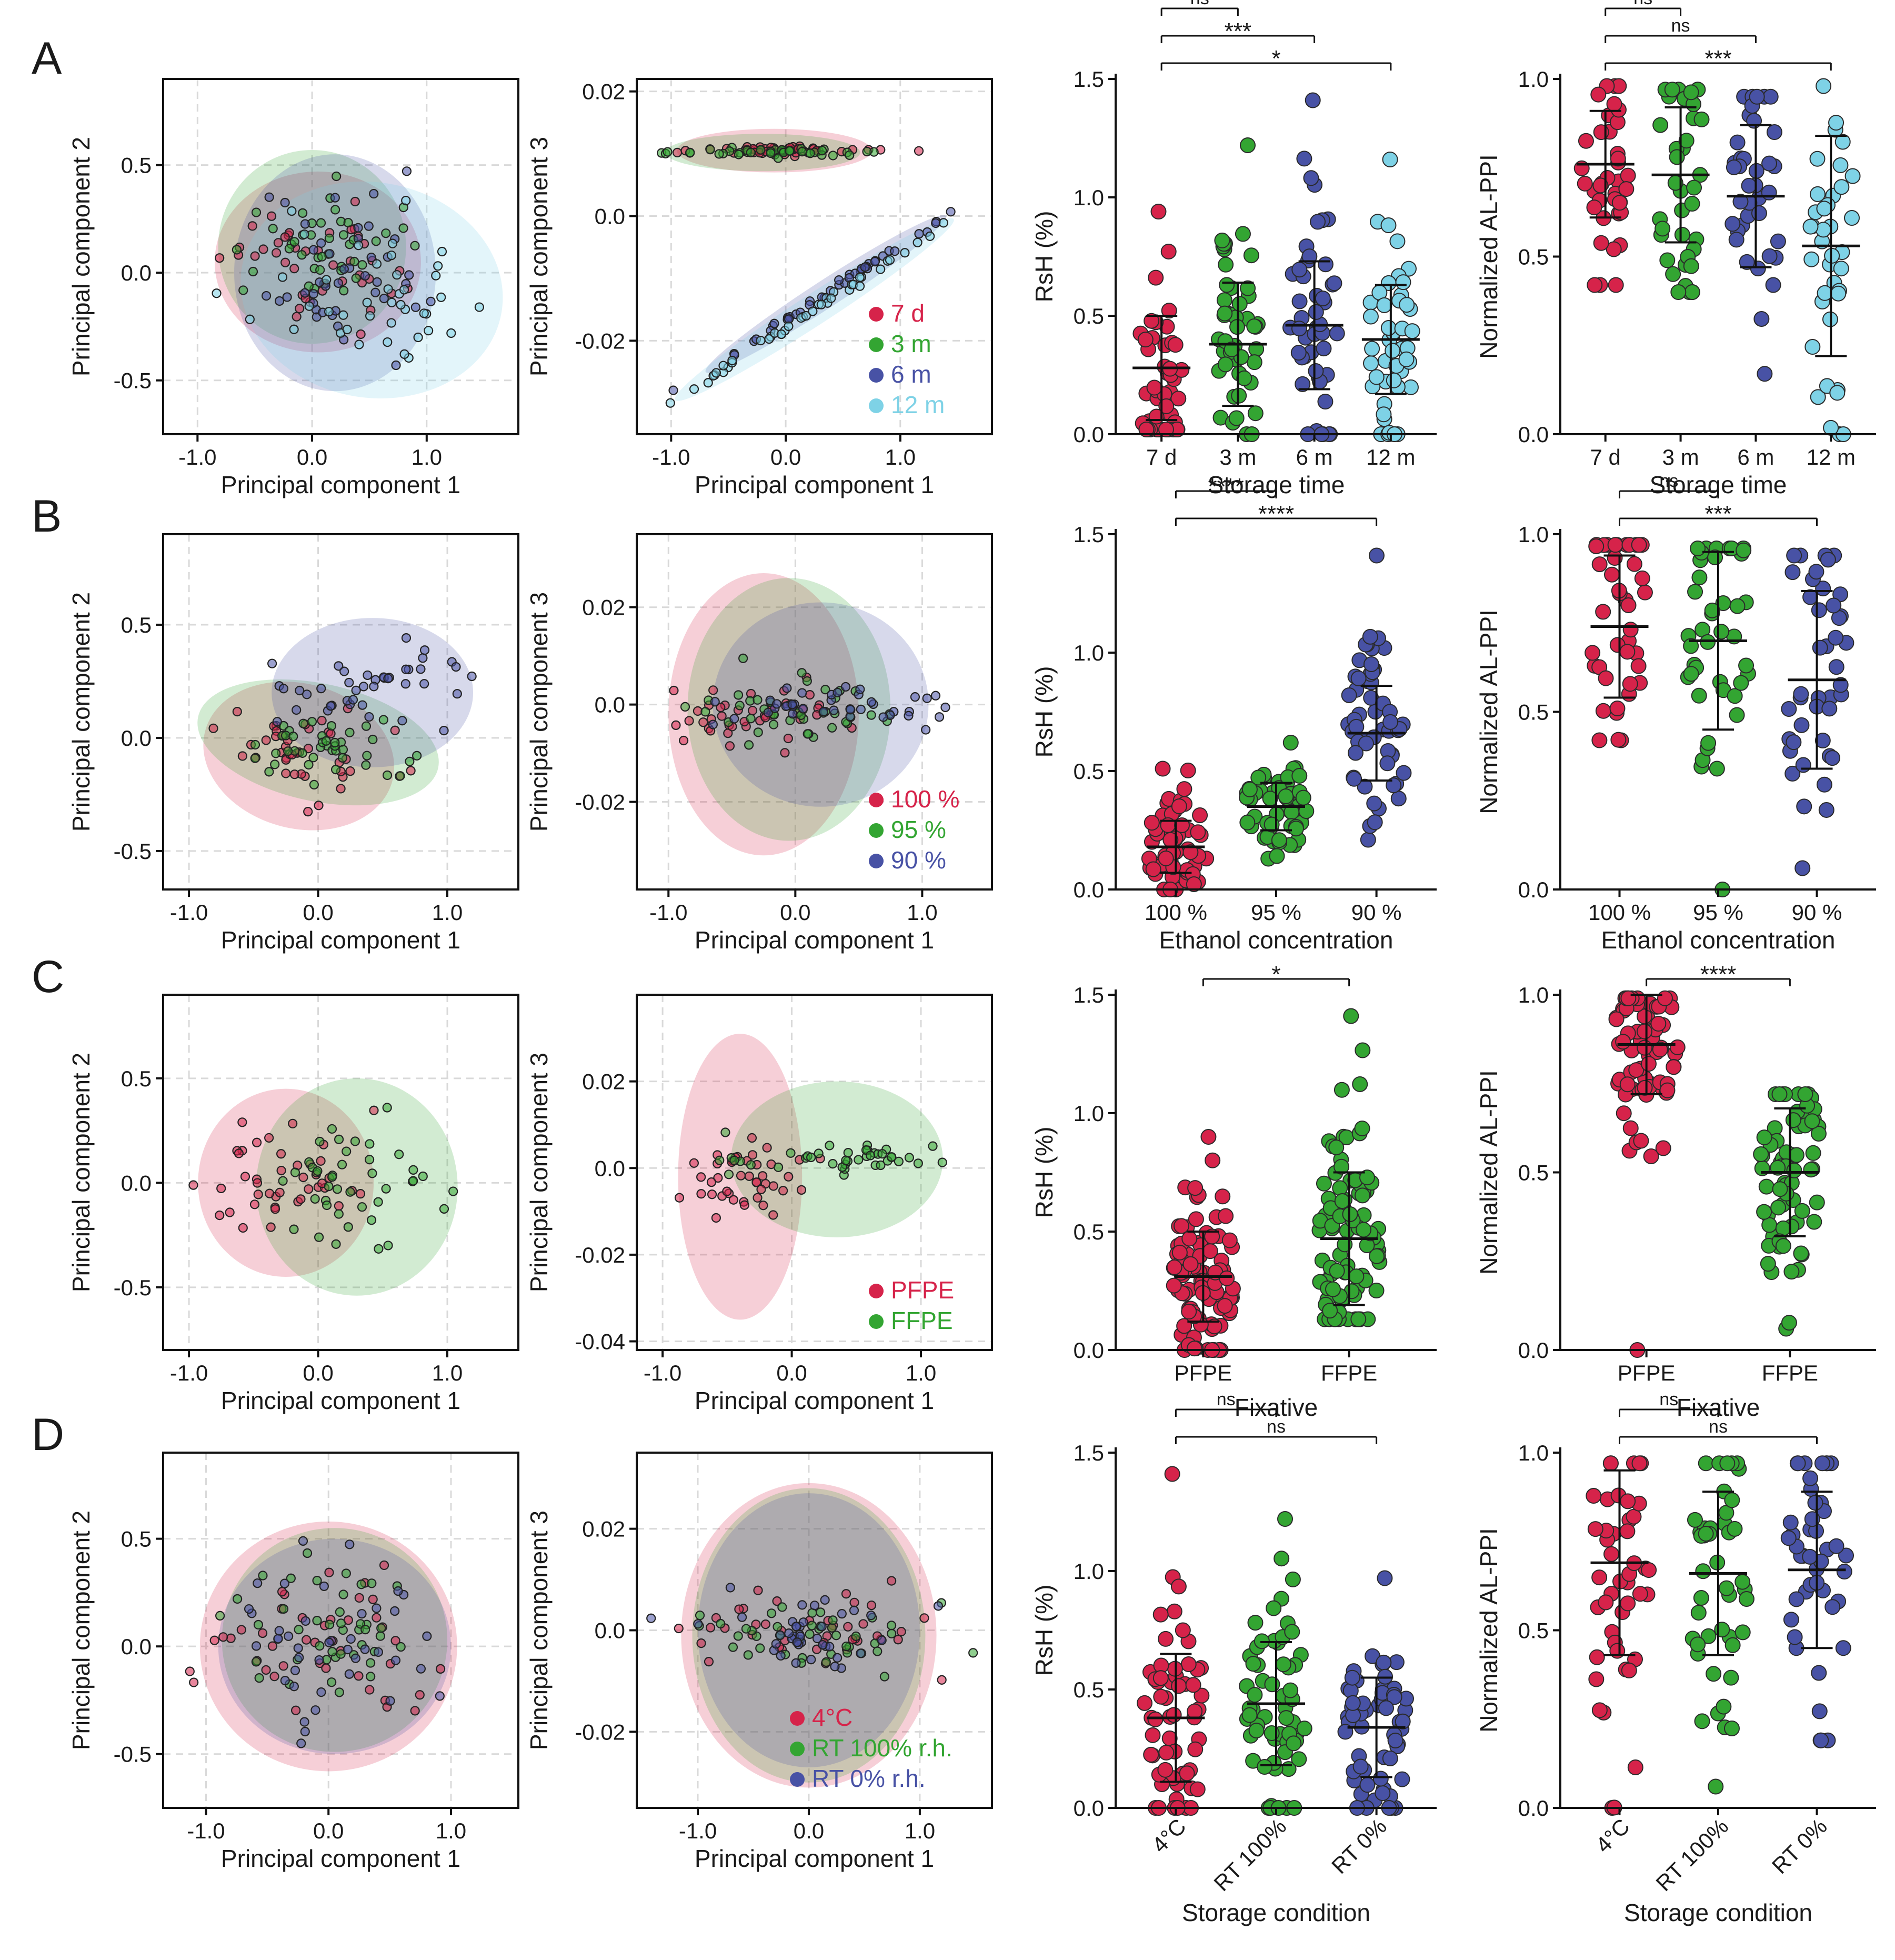 This screenshot has height=1960, width=1895. What do you see at coordinates (1203, 1373) in the screenshot?
I see `category-label: PFPE` at bounding box center [1203, 1373].